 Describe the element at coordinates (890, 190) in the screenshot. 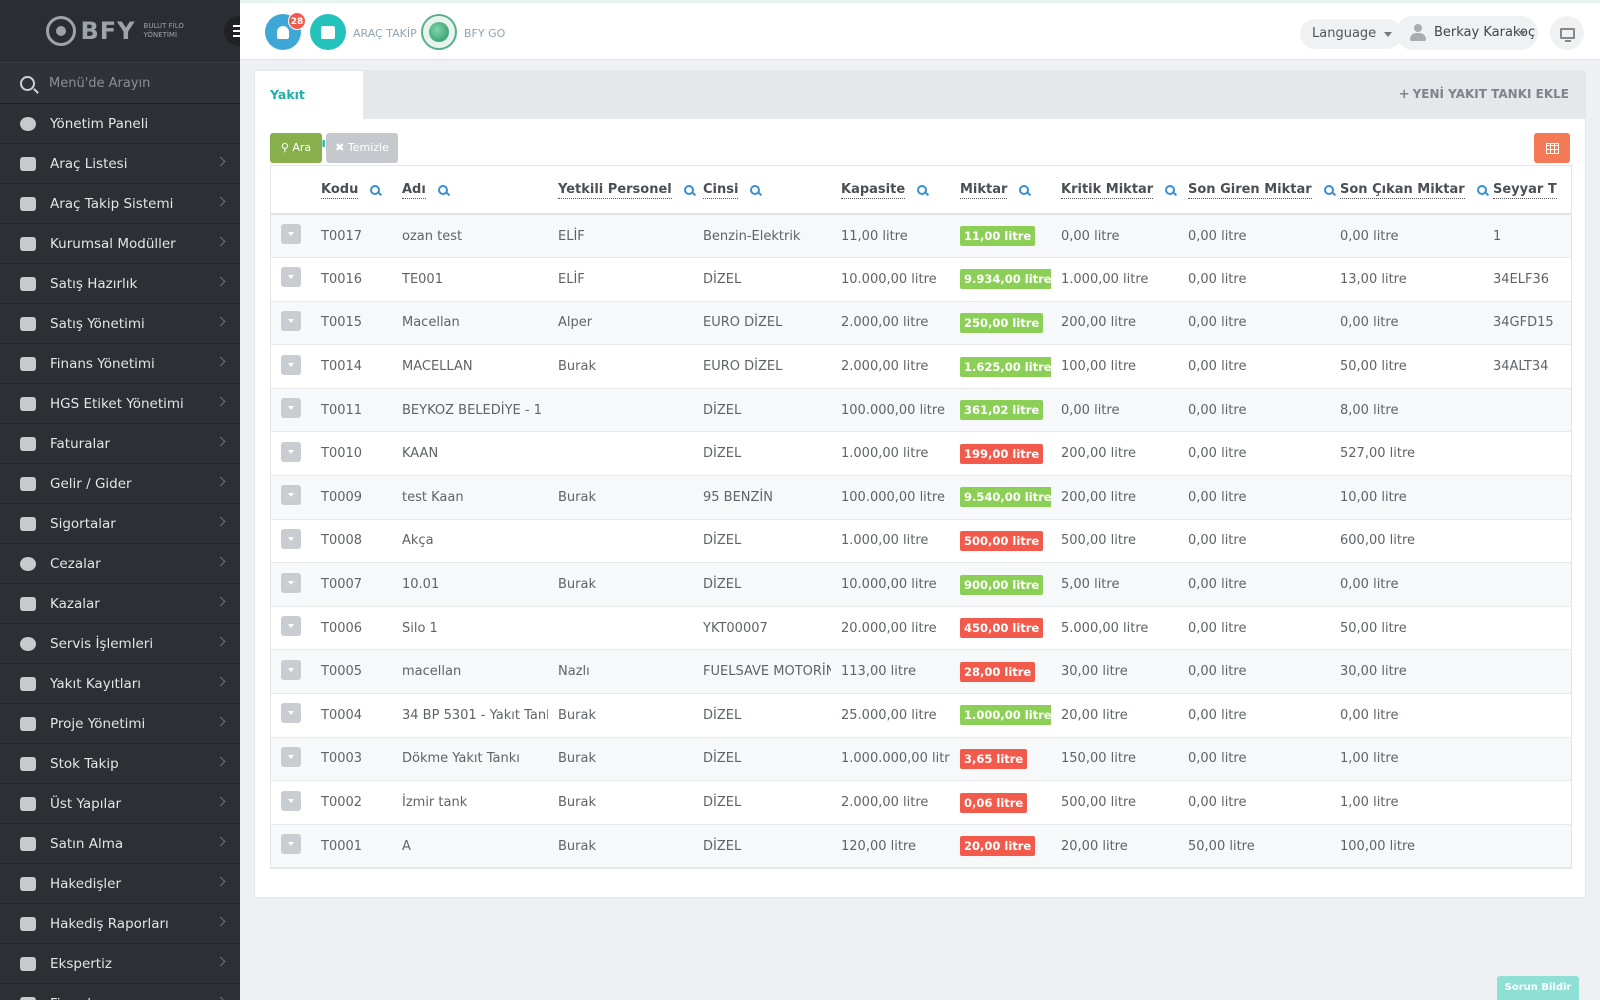

I see `table-header-cell: Kapasite` at that location.